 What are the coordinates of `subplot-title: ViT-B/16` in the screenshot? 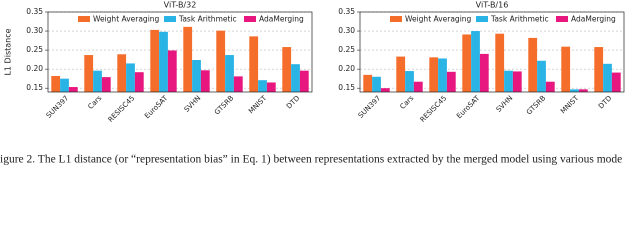 It's located at (492, 5).